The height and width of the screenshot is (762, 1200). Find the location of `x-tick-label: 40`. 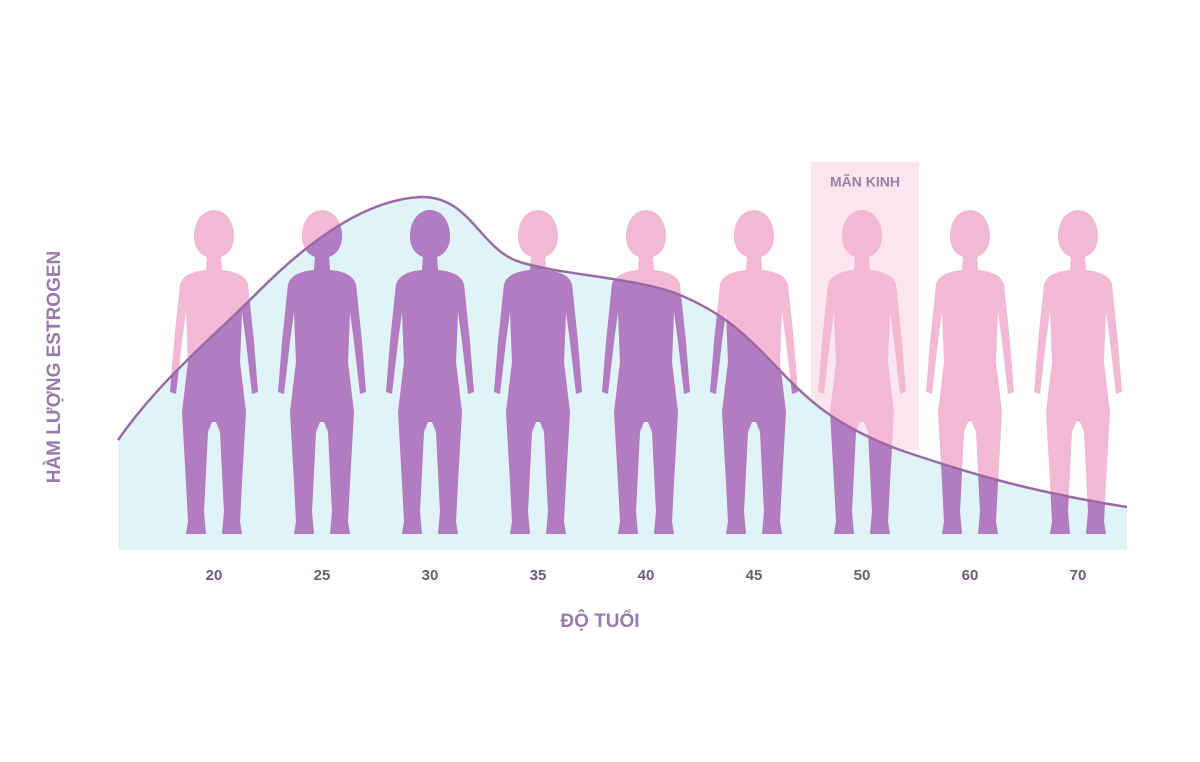

x-tick-label: 40 is located at coordinates (646, 575).